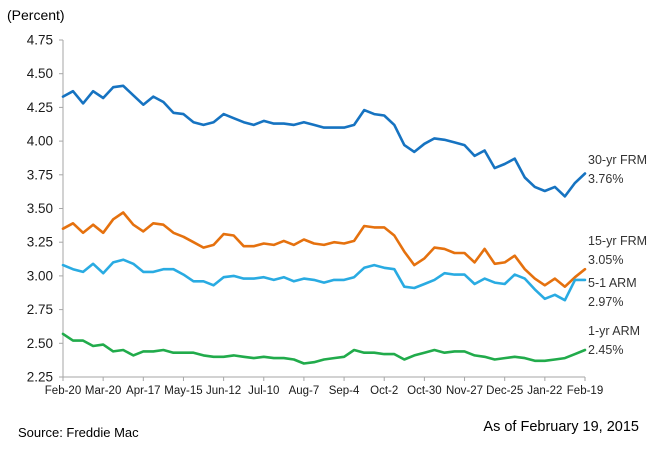 The height and width of the screenshot is (450, 655). What do you see at coordinates (621, 251) in the screenshot?
I see `series-label-15yr-frm: 15-yr FRM 3.05%` at bounding box center [621, 251].